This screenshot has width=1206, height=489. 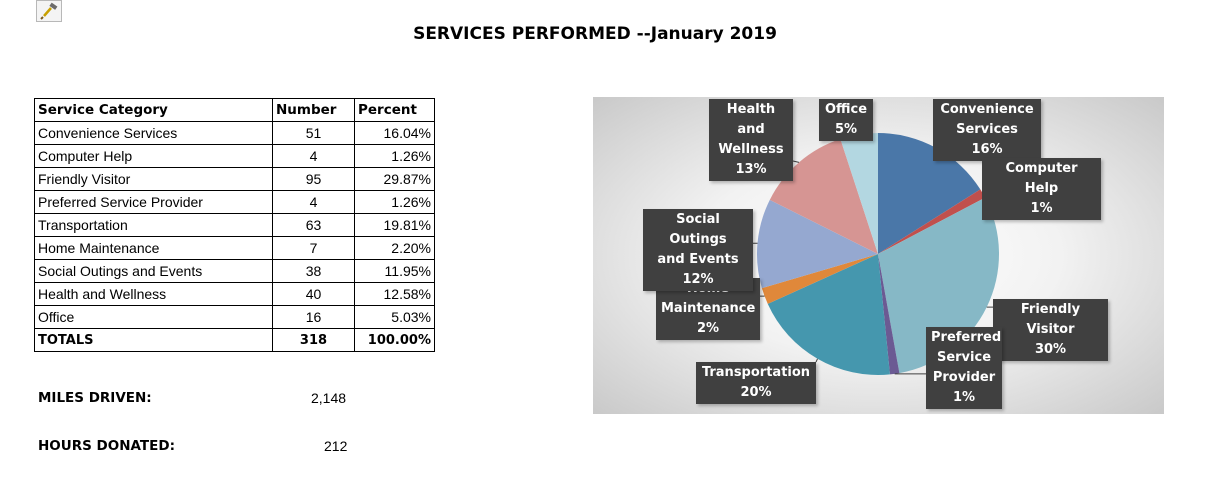 I want to click on table-row: Home Maintenance 7 2.20%, so click(x=234, y=248).